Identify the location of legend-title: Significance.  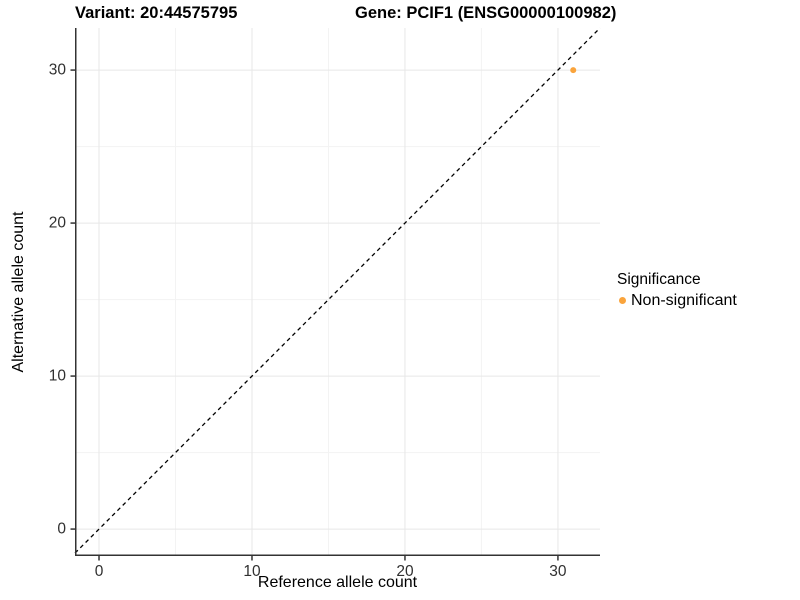
(659, 279).